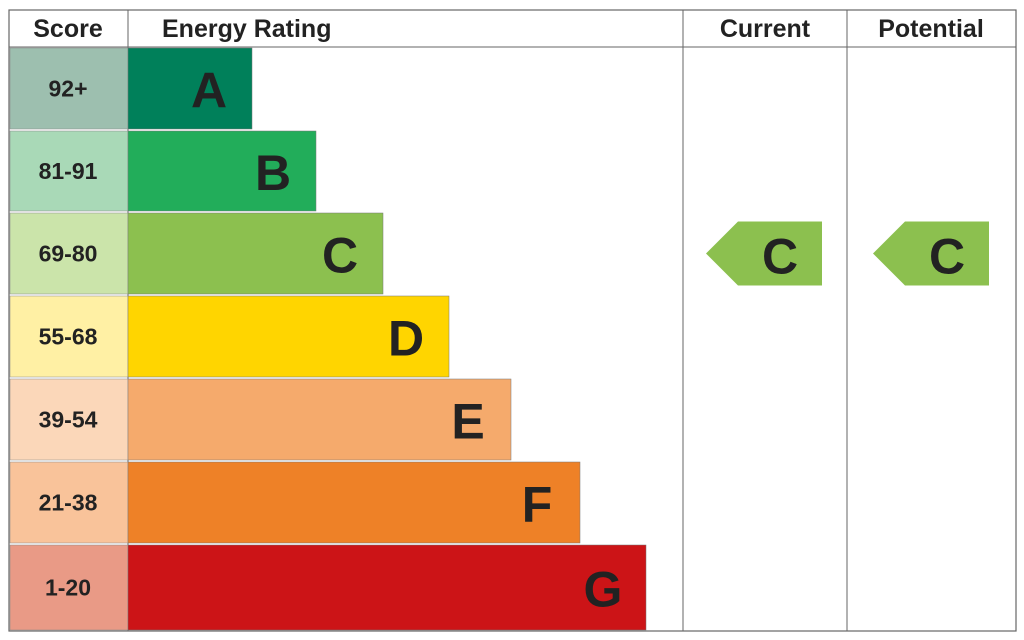 The height and width of the screenshot is (640, 1024). I want to click on score-label: 81-91, so click(68, 171).